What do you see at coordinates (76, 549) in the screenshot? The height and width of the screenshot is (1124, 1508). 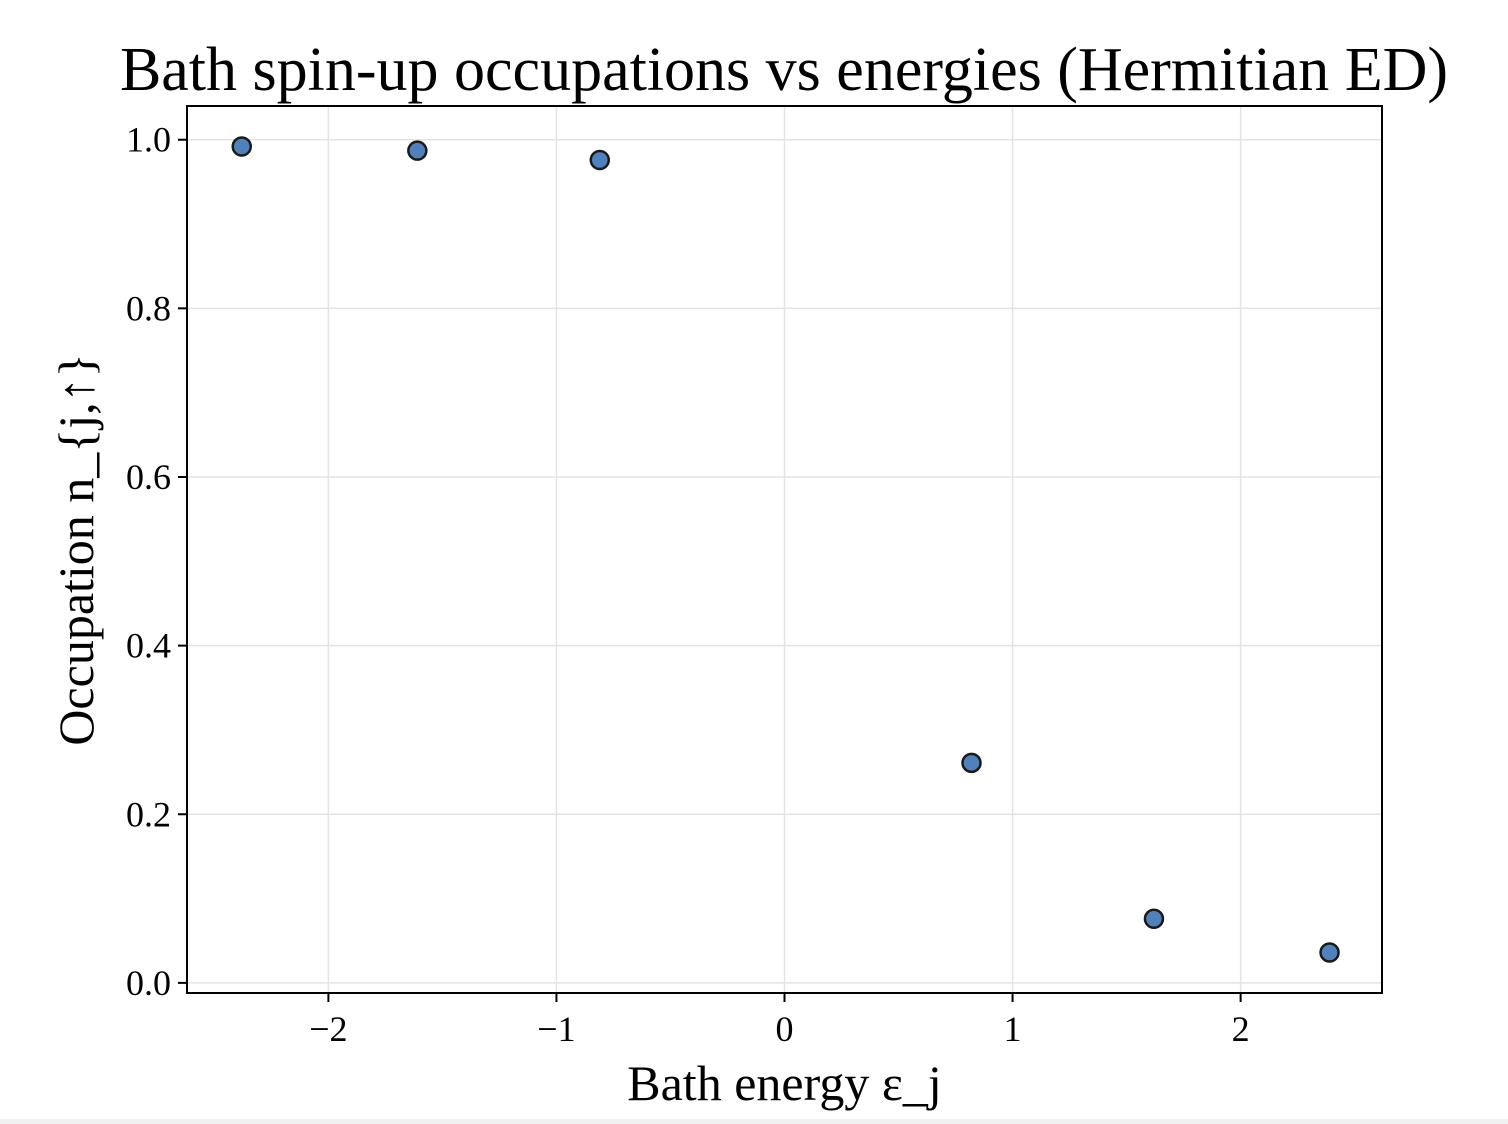 I see `y-axis-label: Occupation n_{j,↑}` at bounding box center [76, 549].